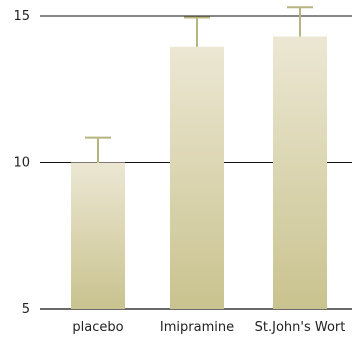 This screenshot has width=352, height=342. Describe the element at coordinates (300, 172) in the screenshot. I see `bar-st-john-s-wort` at that location.